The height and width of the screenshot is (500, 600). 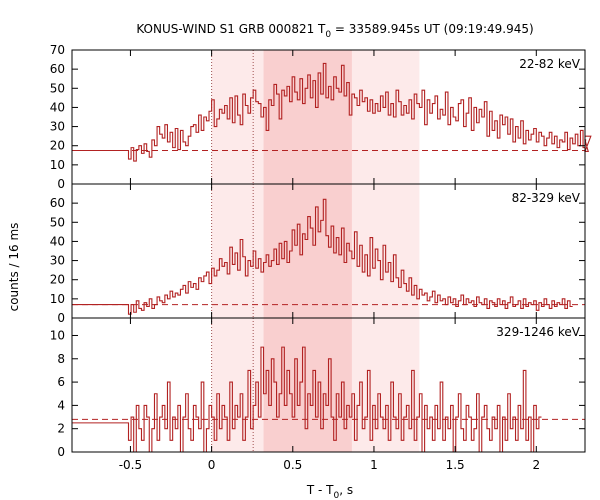 What do you see at coordinates (61, 405) in the screenshot?
I see `y-tick-label: 4` at bounding box center [61, 405].